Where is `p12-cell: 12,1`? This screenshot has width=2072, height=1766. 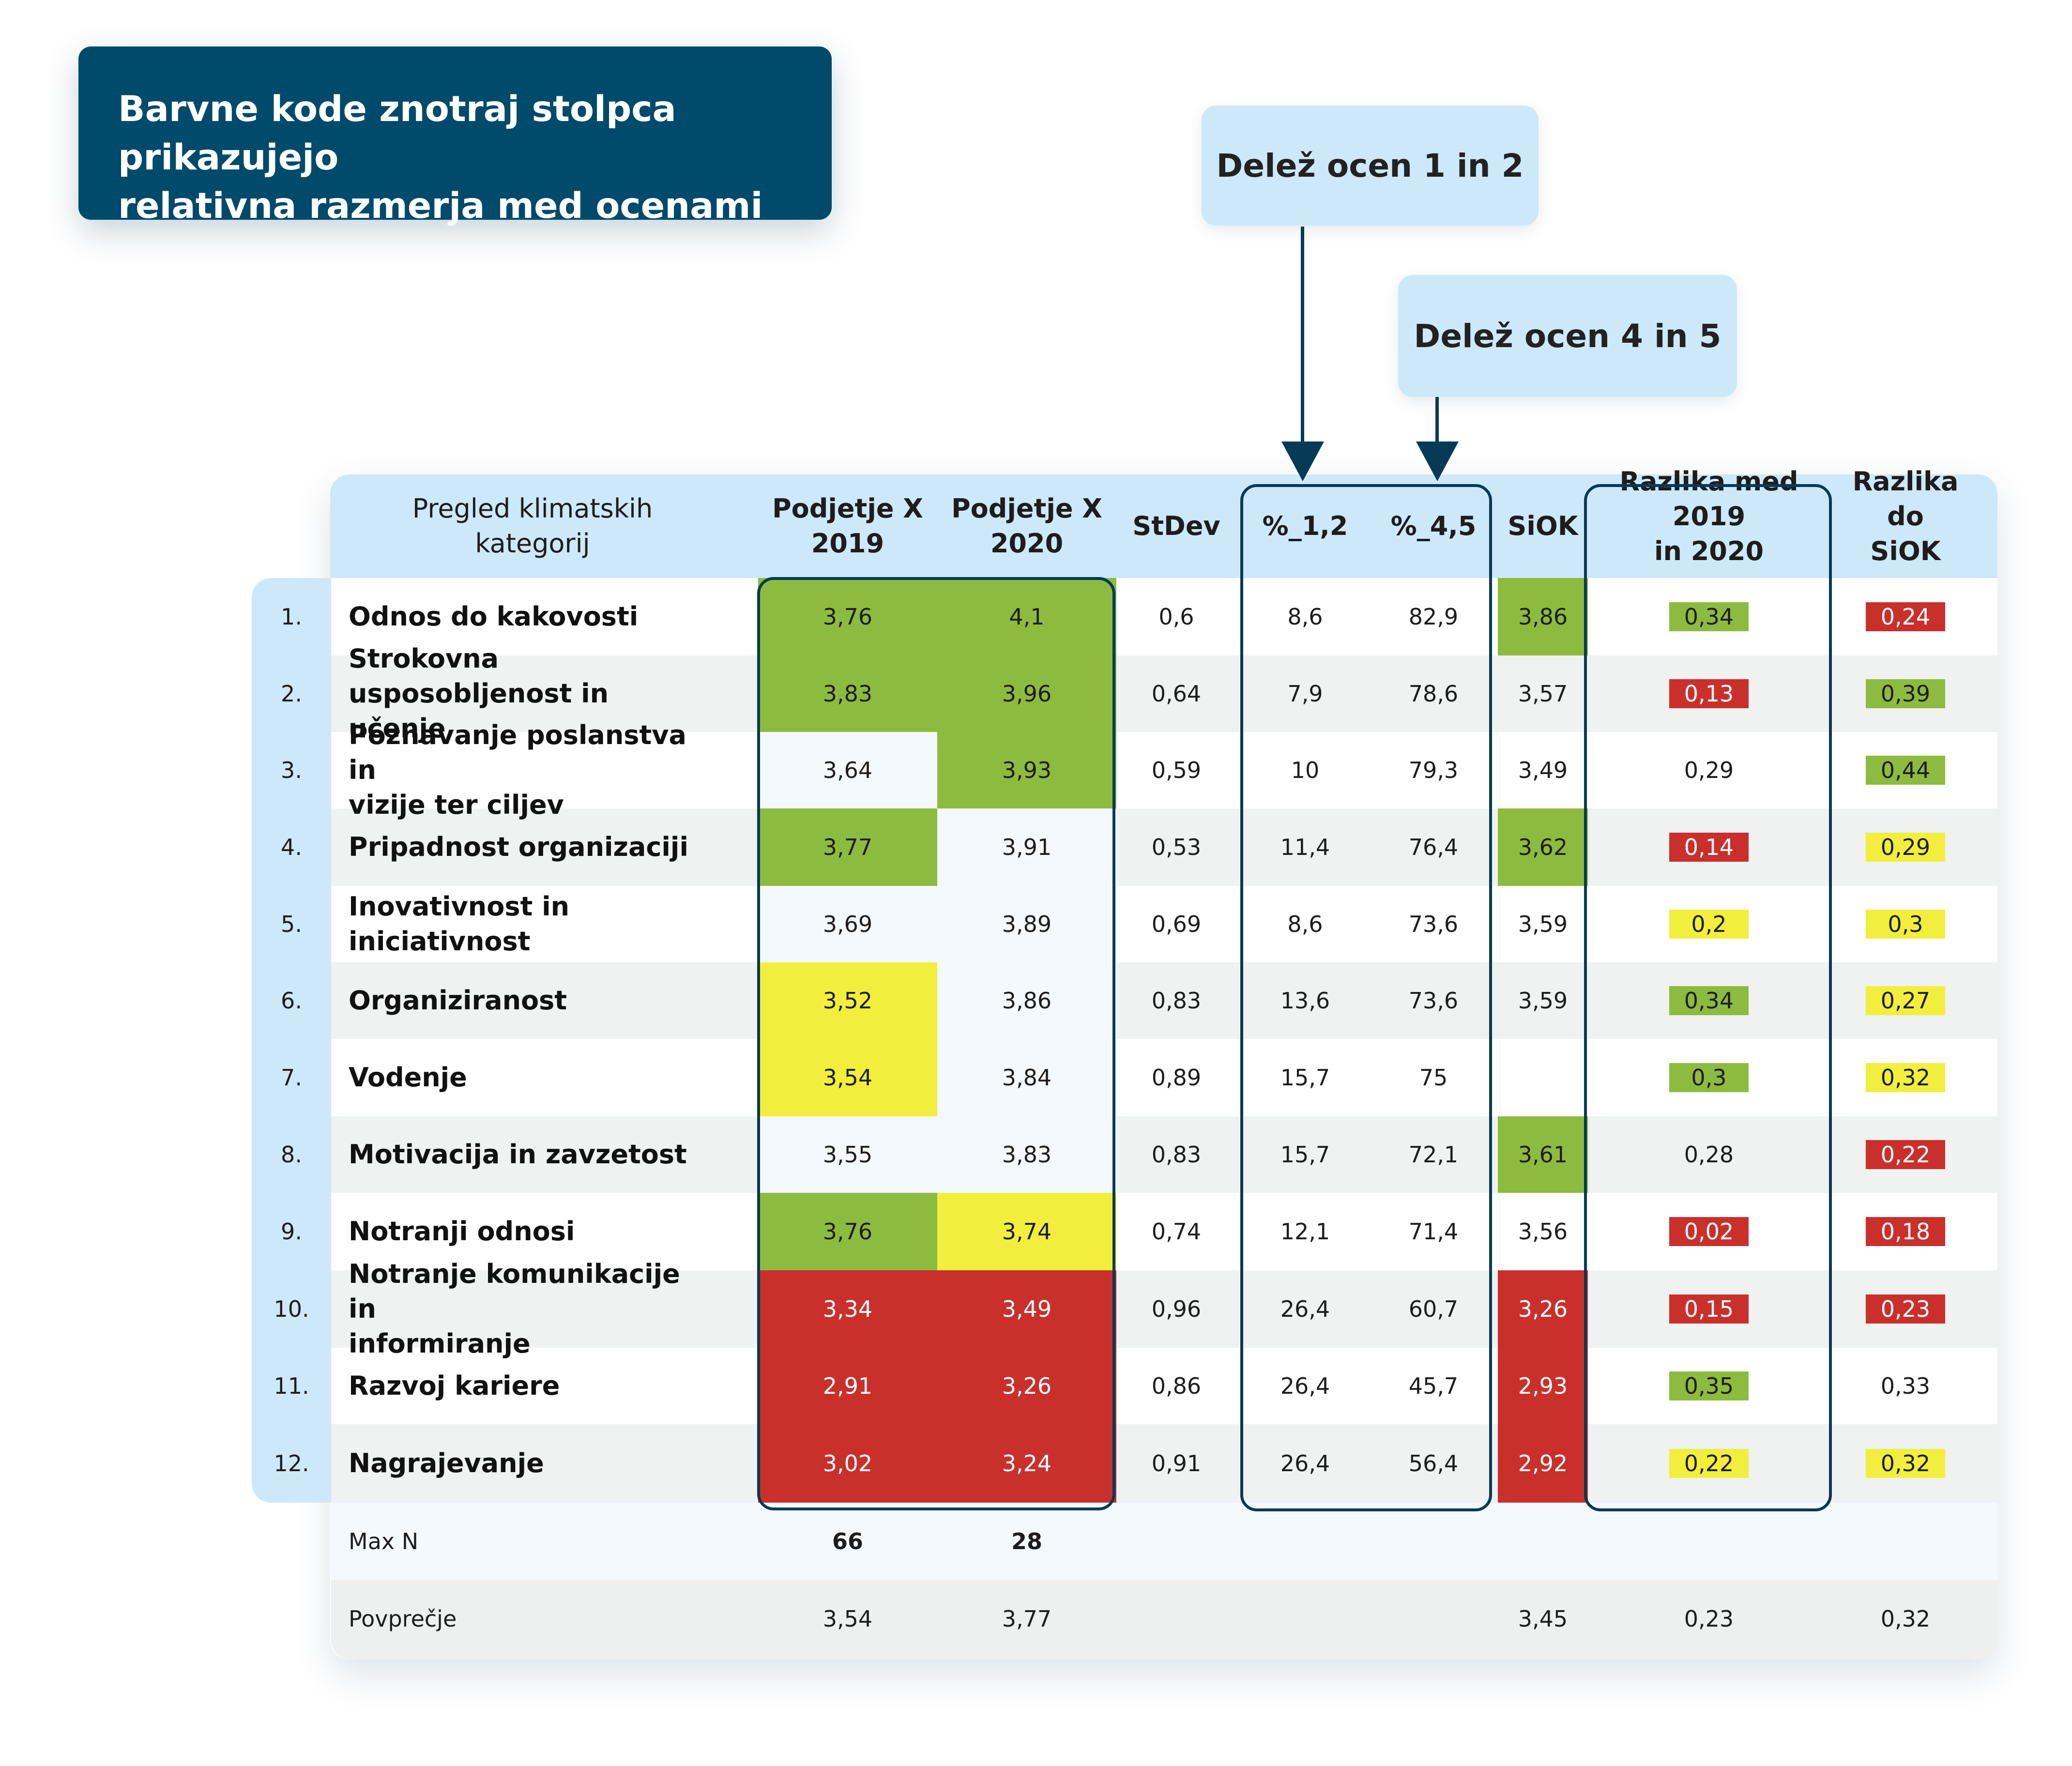 p12-cell: 12,1 is located at coordinates (1305, 1232).